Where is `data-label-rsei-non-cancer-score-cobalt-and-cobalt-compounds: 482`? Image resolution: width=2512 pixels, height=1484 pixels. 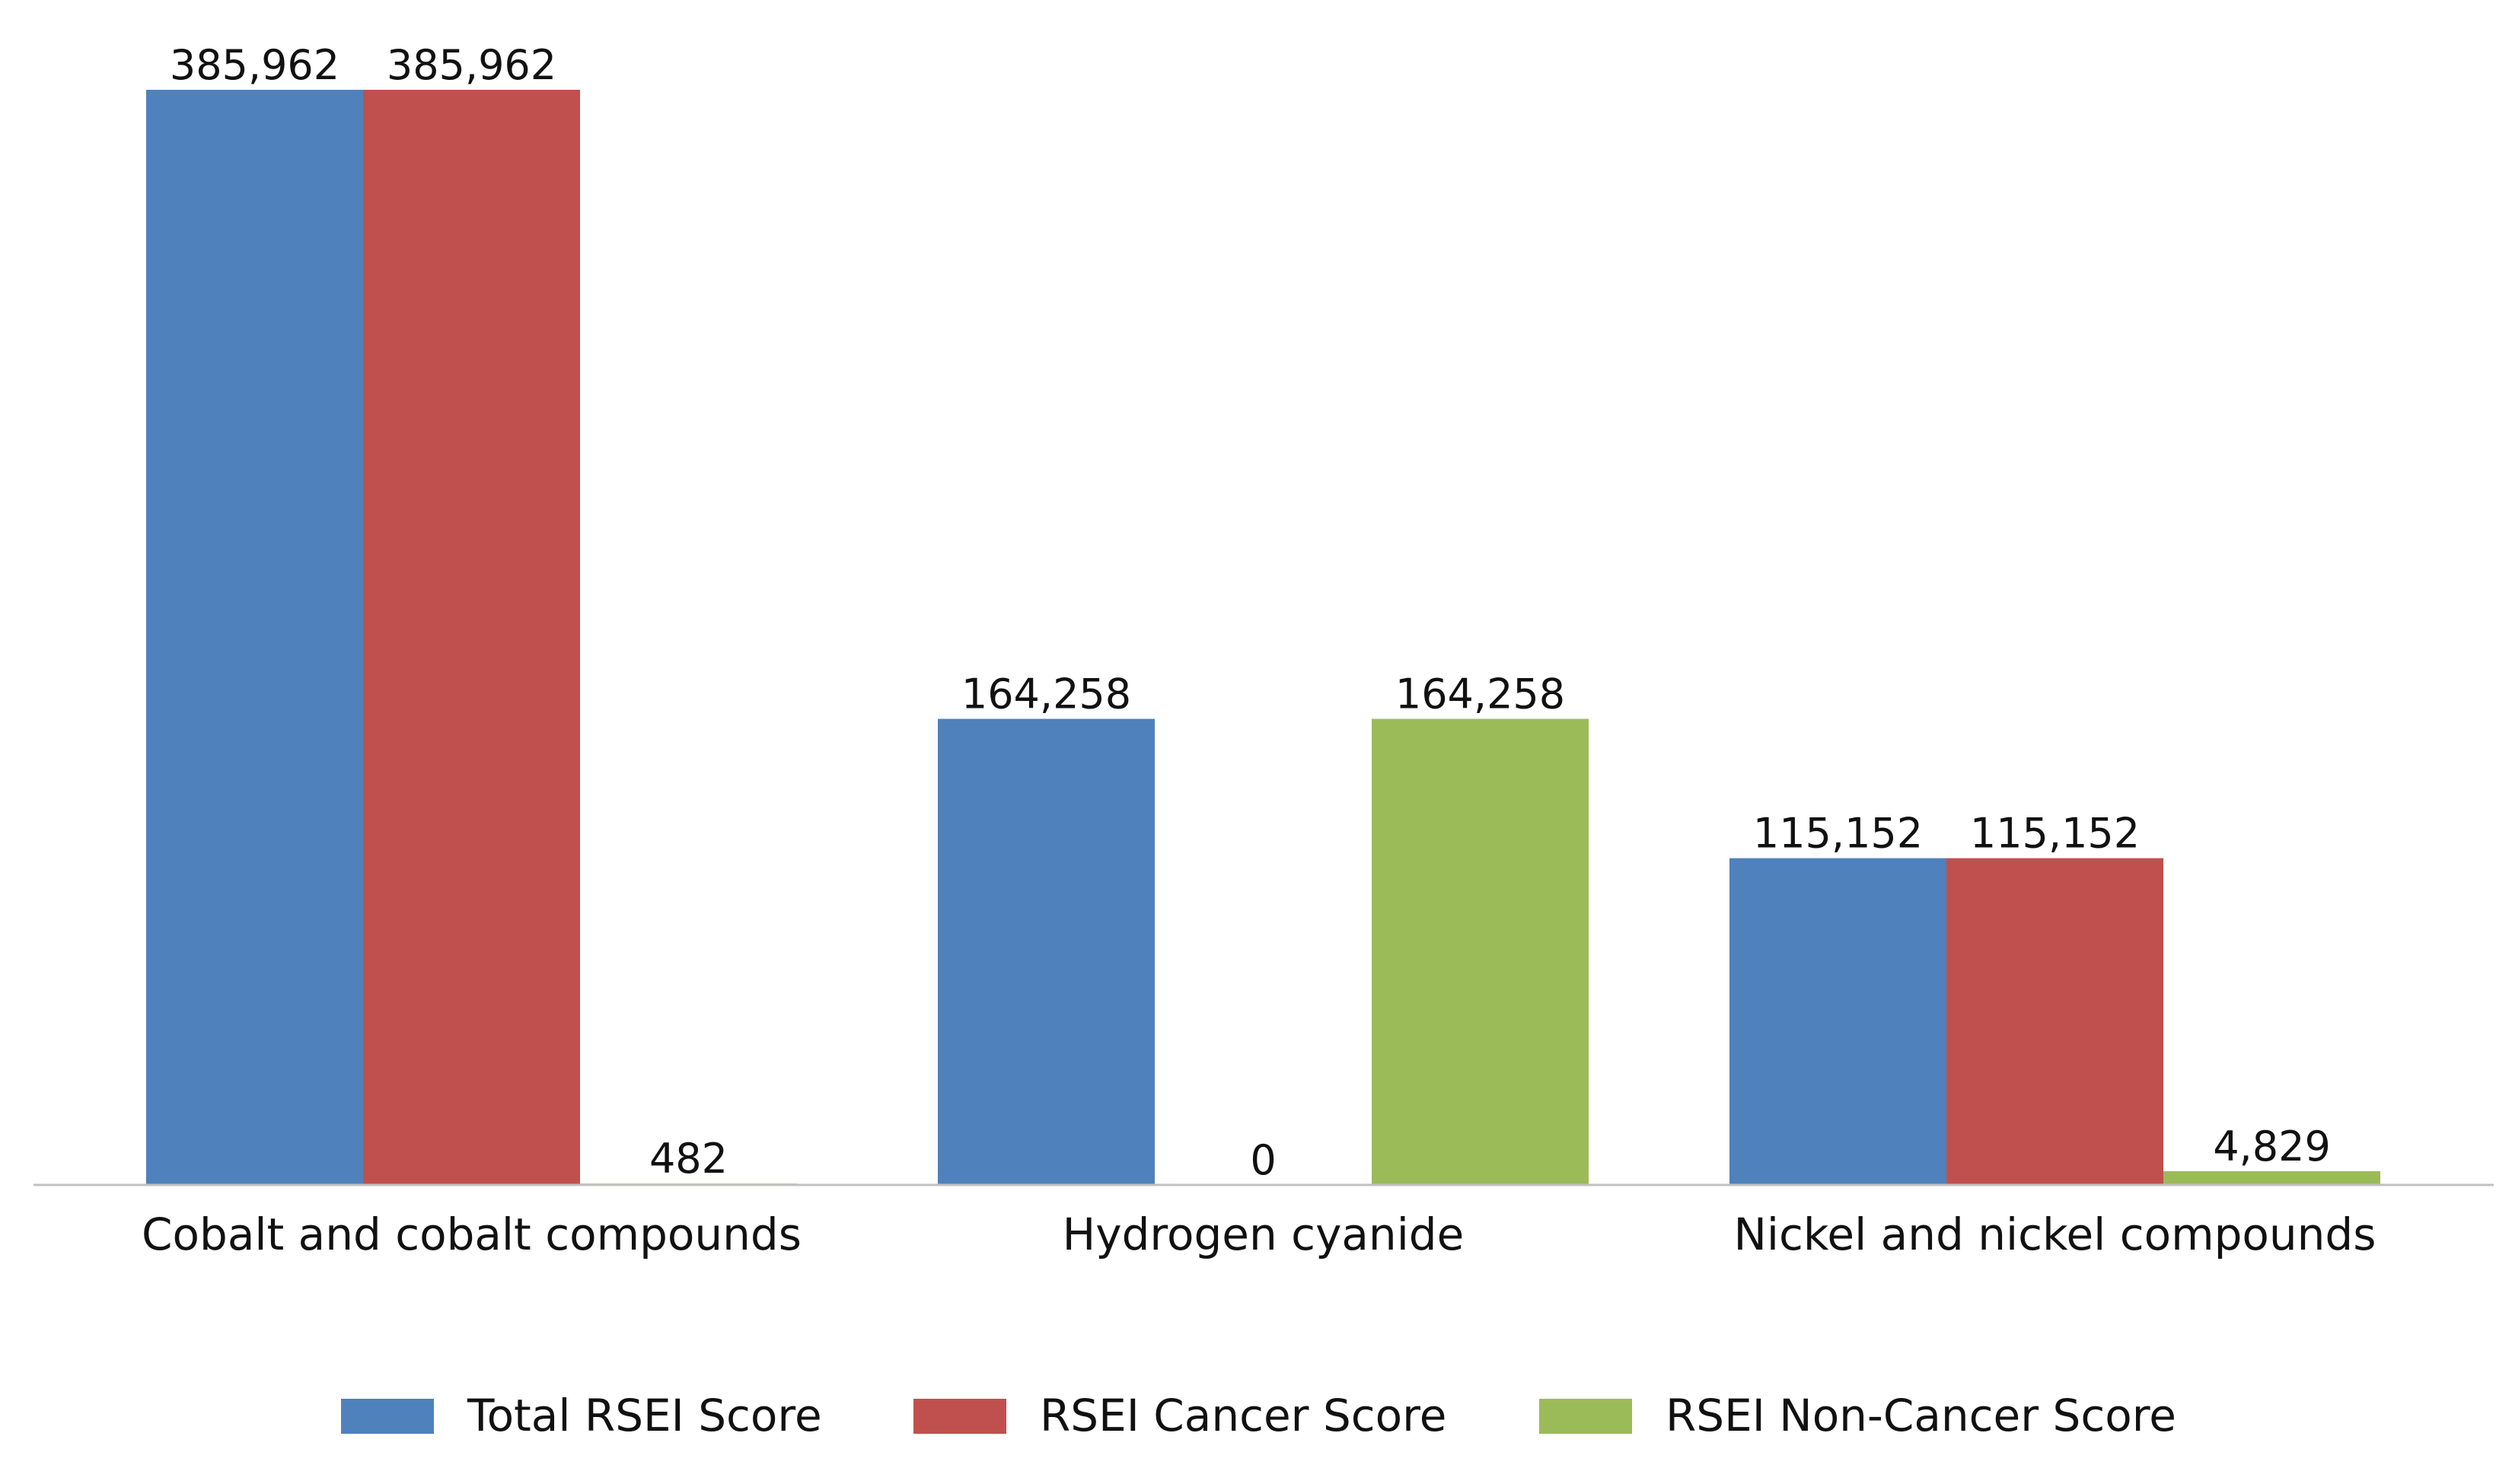 data-label-rsei-non-cancer-score-cobalt-and-cobalt-compounds: 482 is located at coordinates (688, 1159).